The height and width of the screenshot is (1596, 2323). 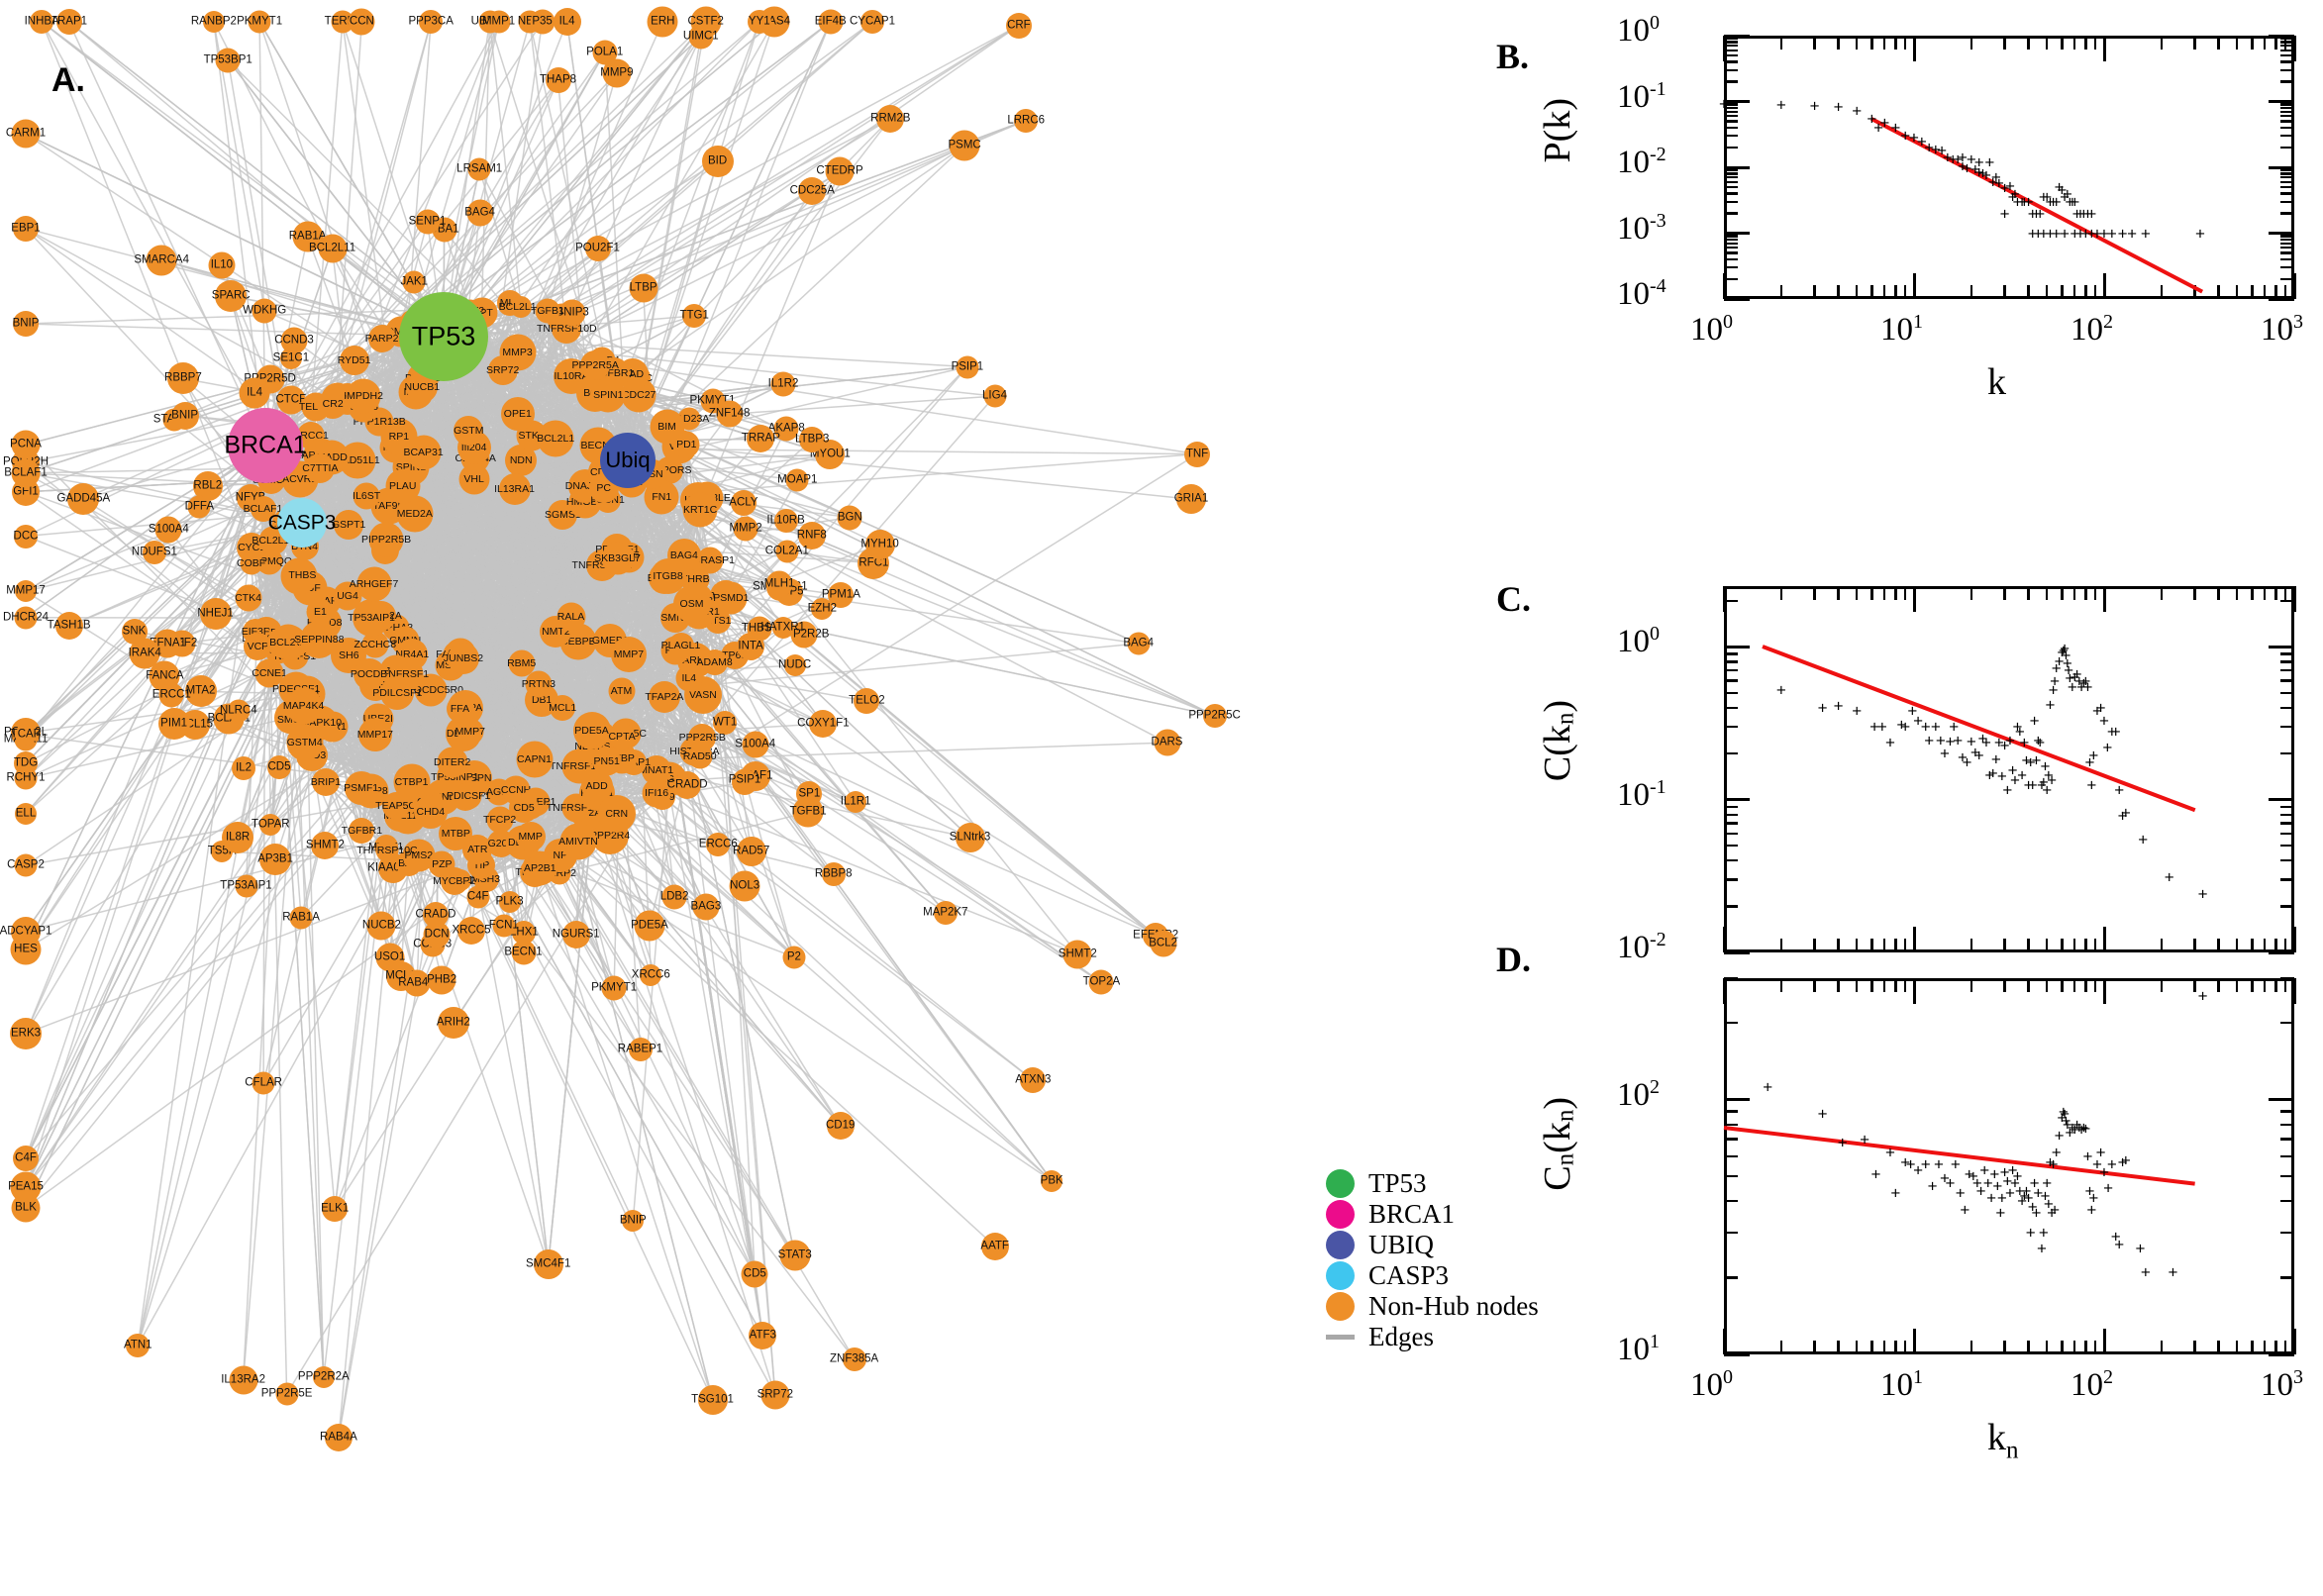 What do you see at coordinates (1163, 943) in the screenshot?
I see `node-label: BCL2` at bounding box center [1163, 943].